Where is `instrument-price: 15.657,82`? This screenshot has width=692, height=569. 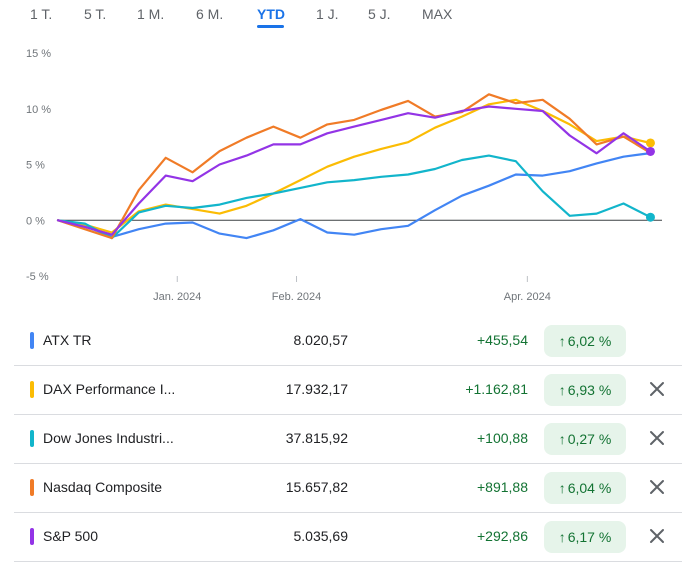
instrument-price: 15.657,82 is located at coordinates (316, 487).